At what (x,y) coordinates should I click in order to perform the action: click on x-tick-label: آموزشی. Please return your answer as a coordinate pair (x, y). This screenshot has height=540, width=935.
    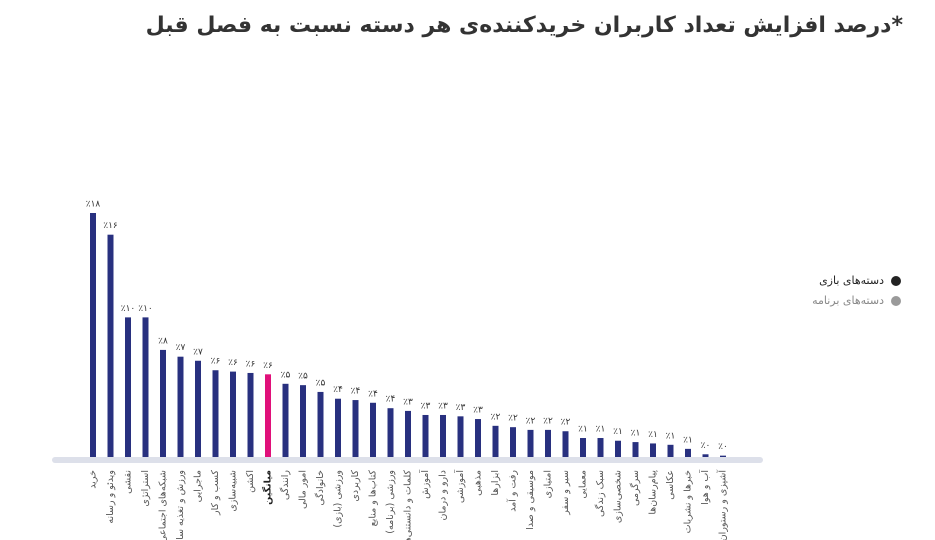
    Looking at the image, I should click on (459, 486).